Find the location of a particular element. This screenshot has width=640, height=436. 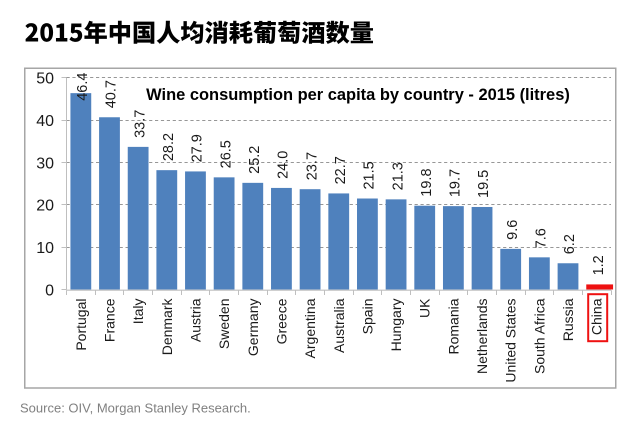

svg-text: UK is located at coordinates (425, 308).